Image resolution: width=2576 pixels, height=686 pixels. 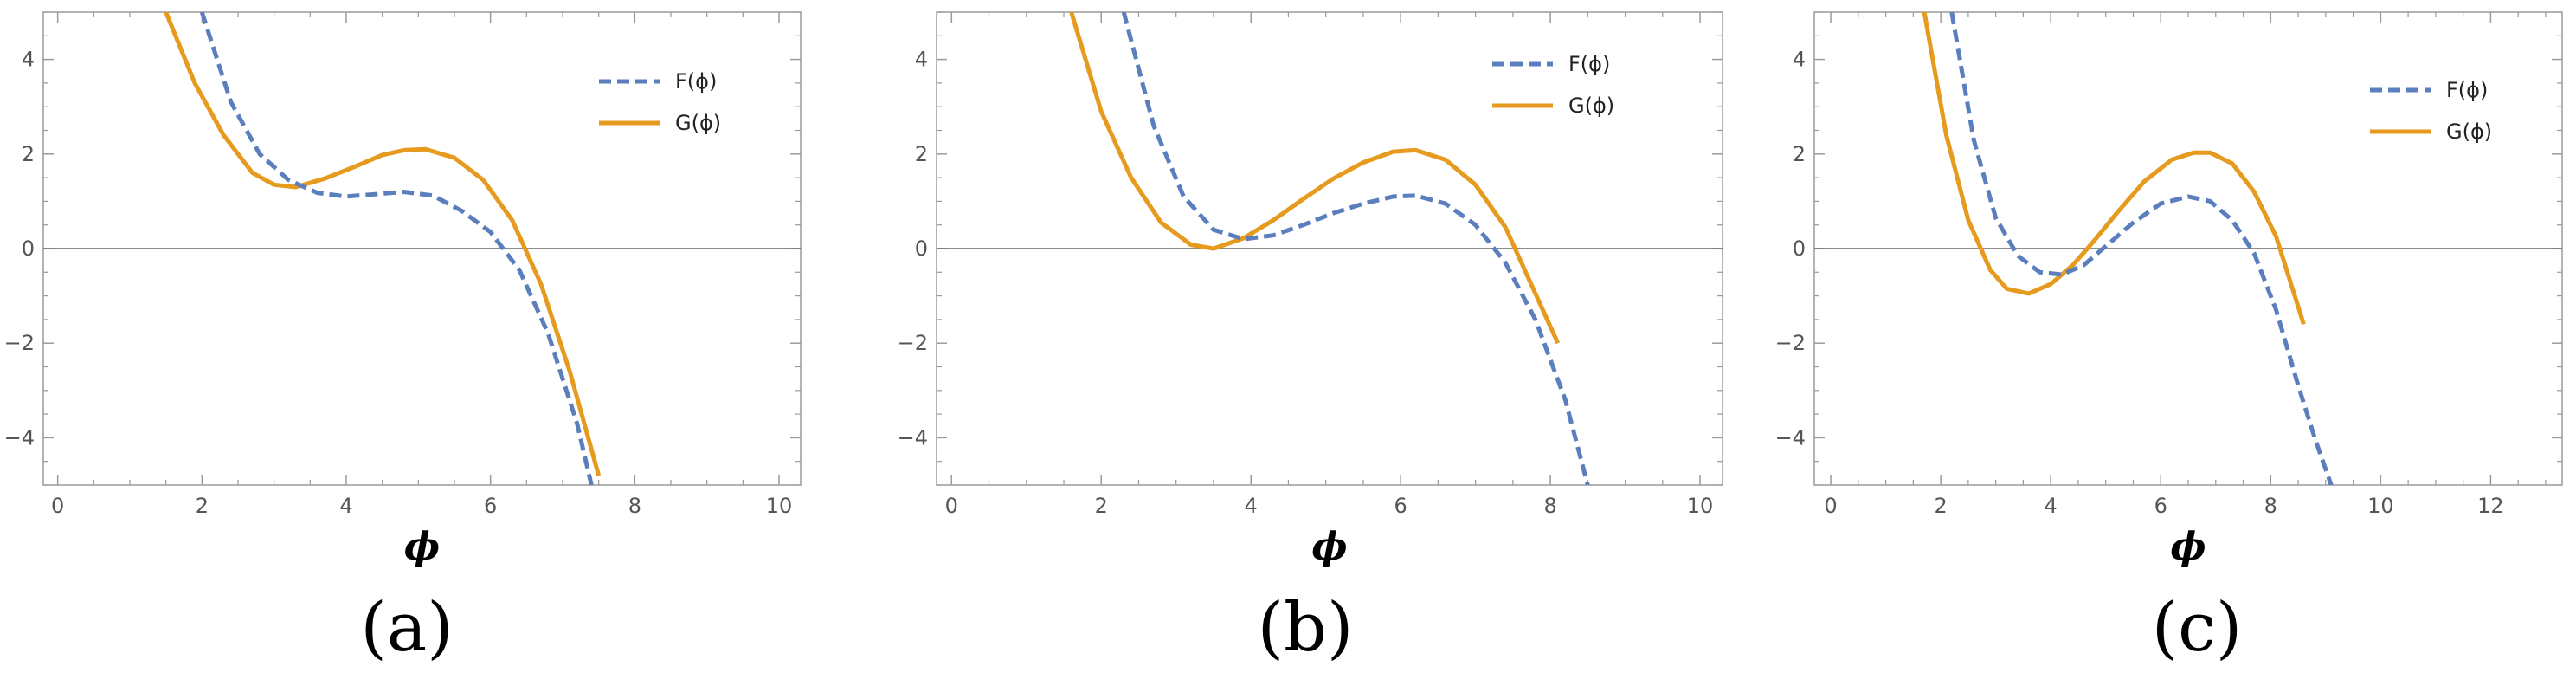 I want to click on caption-b: (b), so click(x=1305, y=628).